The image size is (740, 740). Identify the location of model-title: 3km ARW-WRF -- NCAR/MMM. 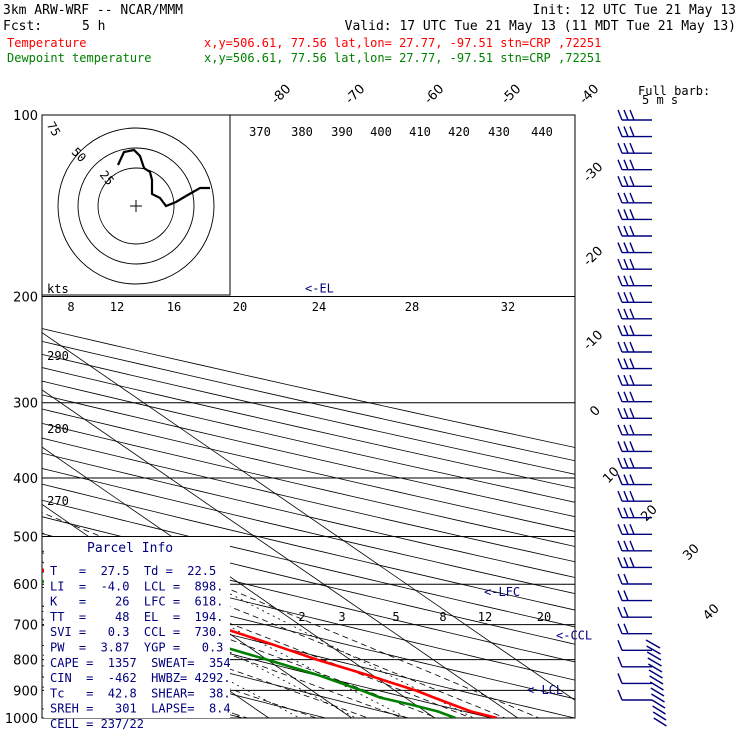
(93, 10).